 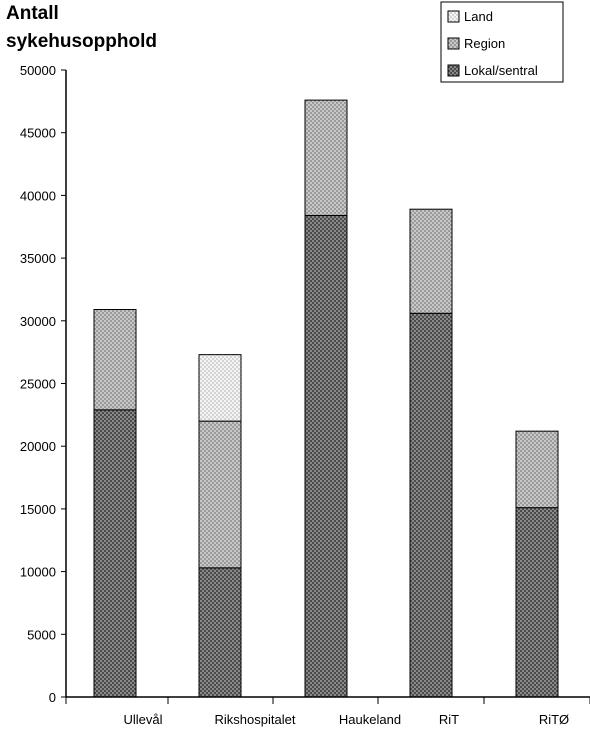 I want to click on x-tick-label-rit: RiT, so click(x=449, y=719).